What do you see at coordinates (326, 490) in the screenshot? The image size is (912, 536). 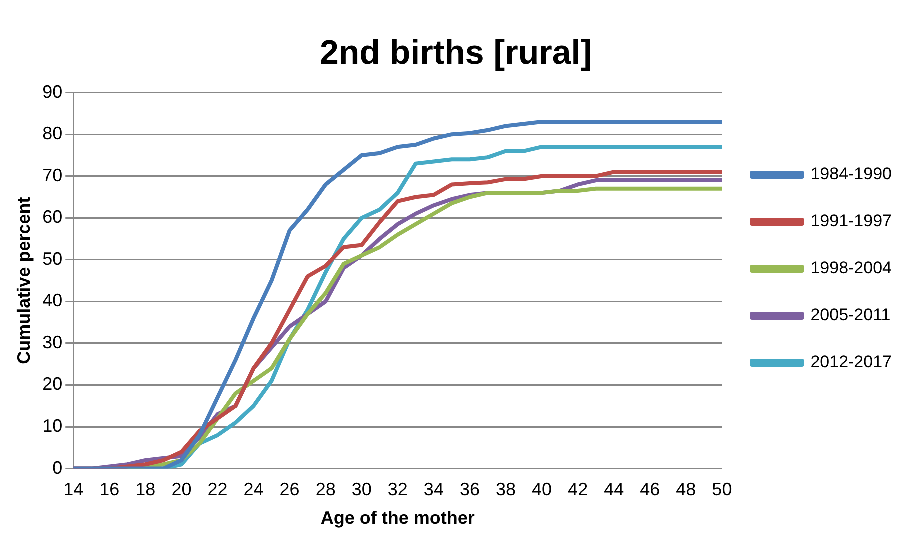 I see `x-tick-label: 28` at bounding box center [326, 490].